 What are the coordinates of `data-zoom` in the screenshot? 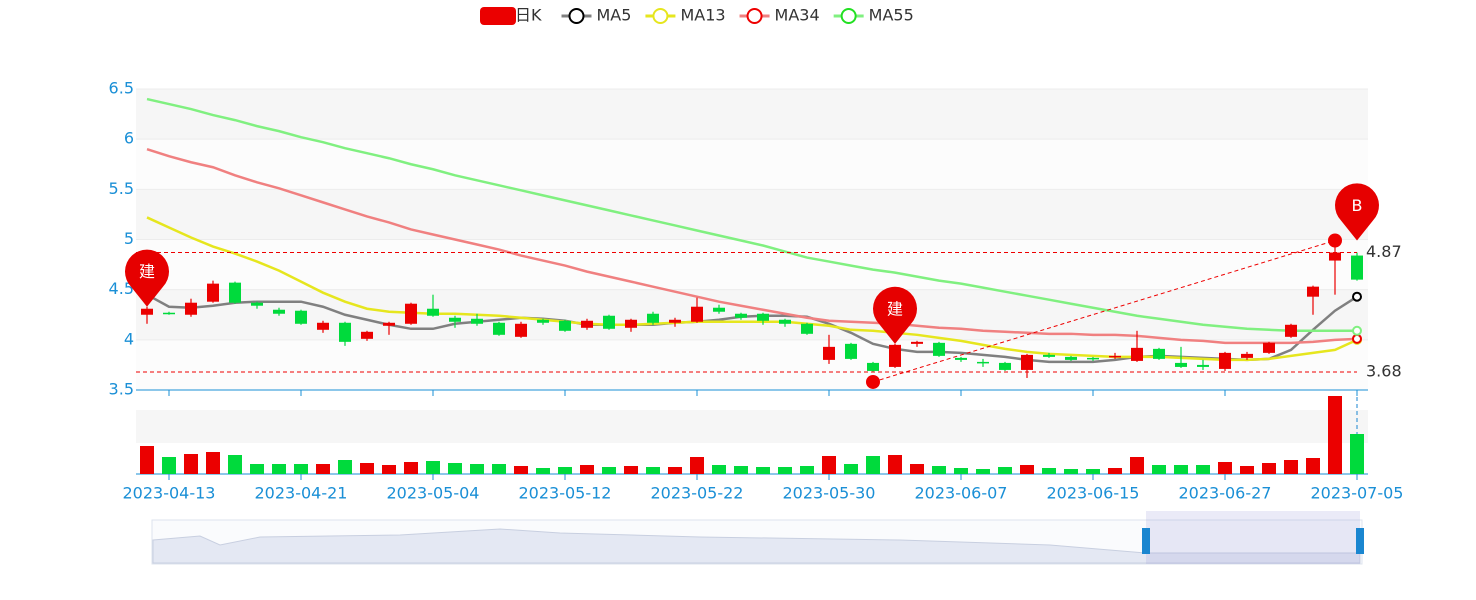 It's located at (757, 538).